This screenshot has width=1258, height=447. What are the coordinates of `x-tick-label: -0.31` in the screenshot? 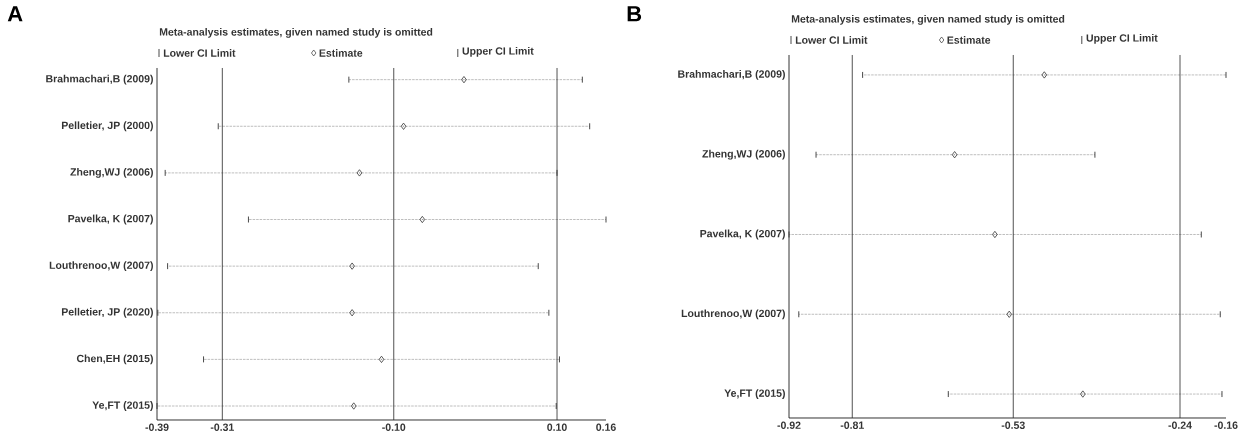 It's located at (222, 427).